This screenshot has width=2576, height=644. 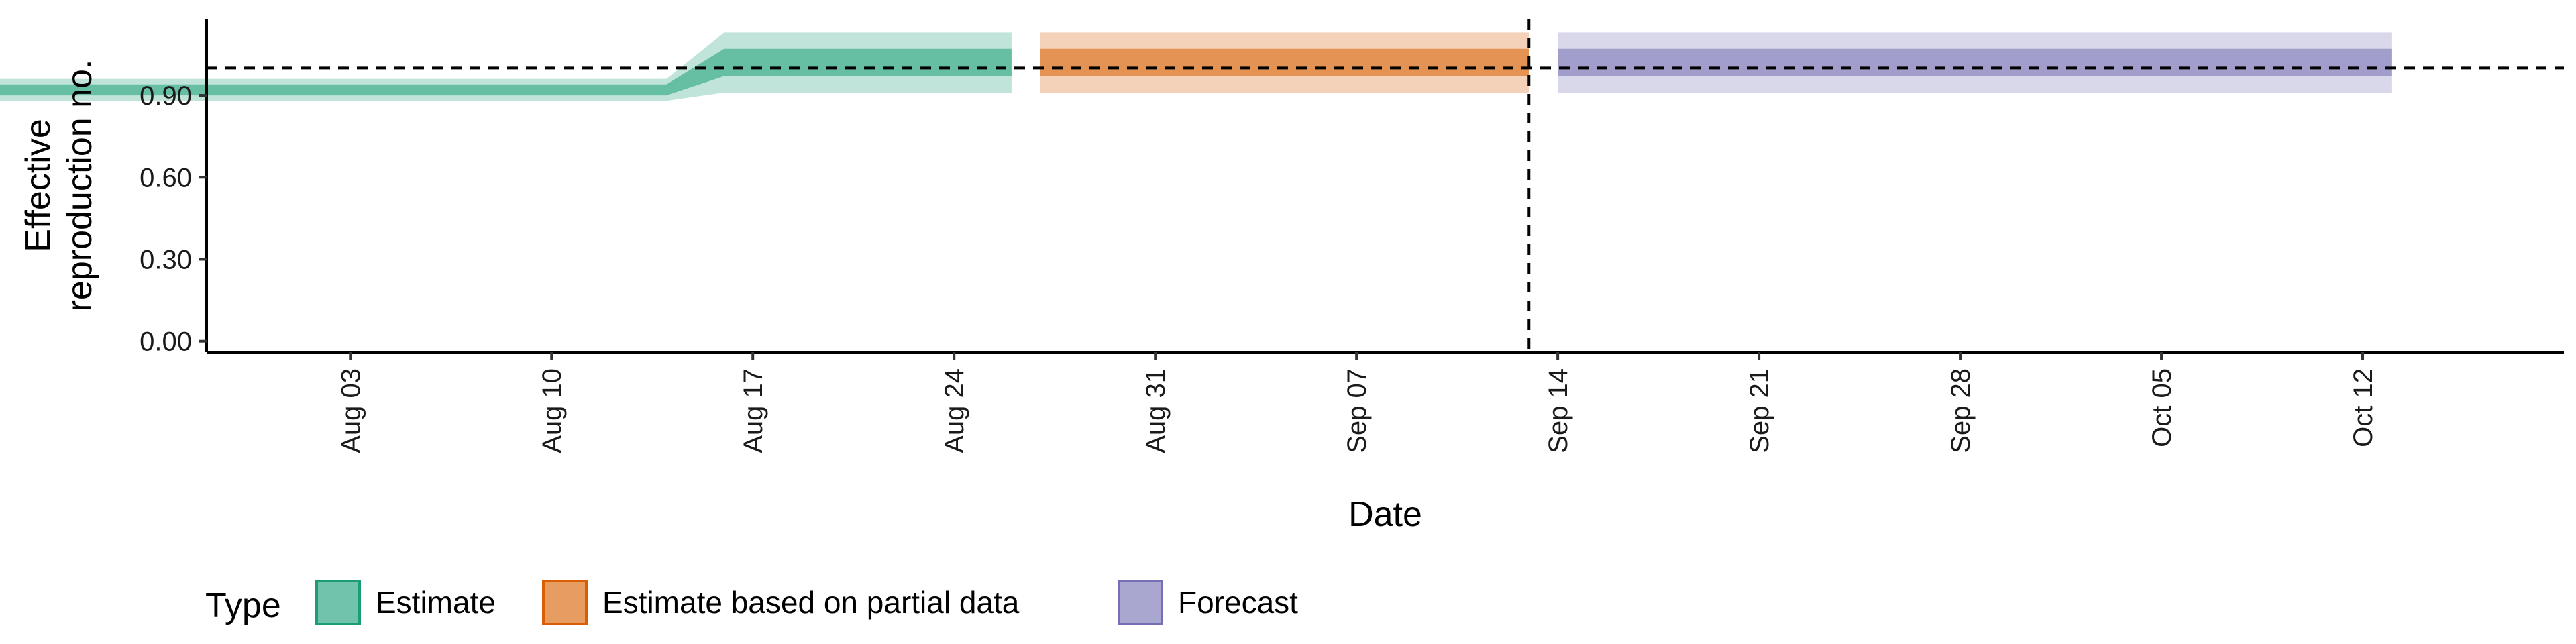 I want to click on x-tick-label: Aug 10, so click(x=552, y=410).